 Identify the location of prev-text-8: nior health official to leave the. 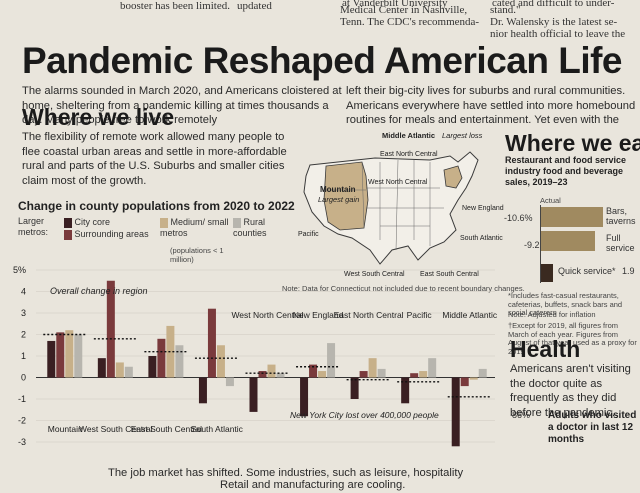
(558, 34).